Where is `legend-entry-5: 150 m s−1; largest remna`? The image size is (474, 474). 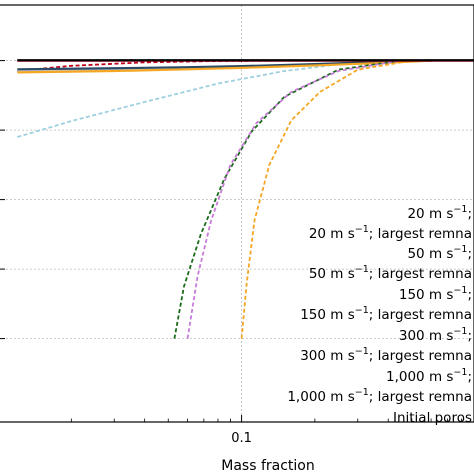
legend-entry-5: 150 m s−1; largest remna is located at coordinates (386, 314).